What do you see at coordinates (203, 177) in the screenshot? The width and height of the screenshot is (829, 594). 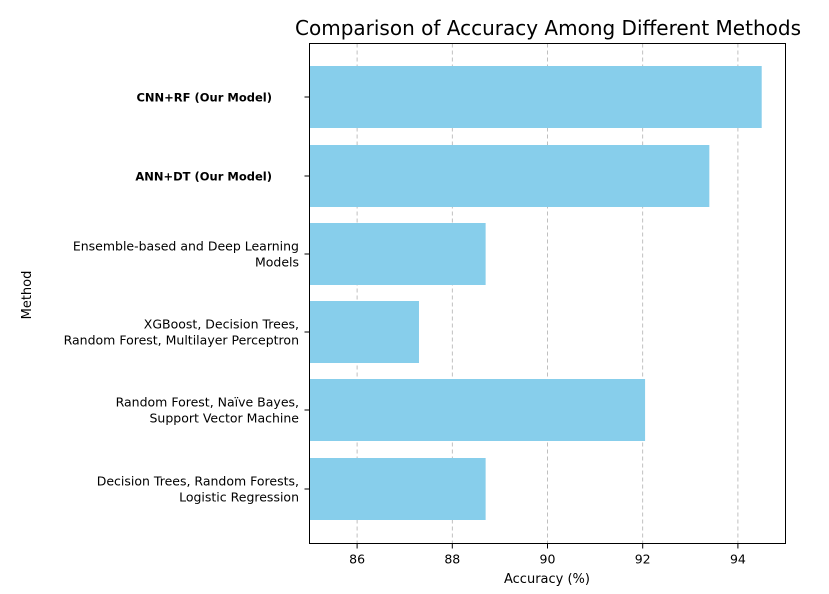 I see `y-tick-label: ANN+DT (Our Model)` at bounding box center [203, 177].